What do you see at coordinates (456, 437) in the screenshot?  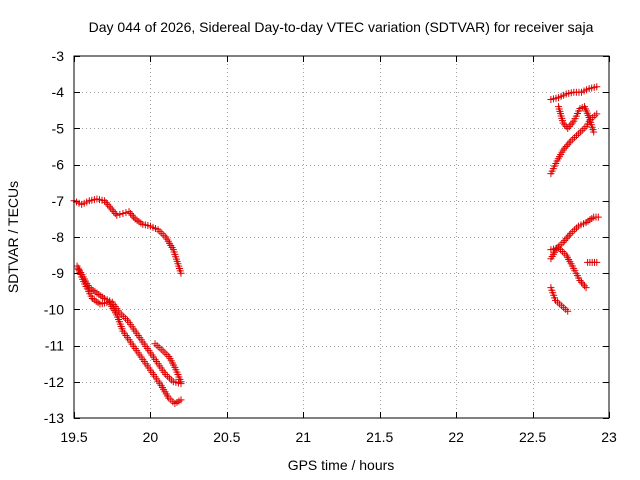 I see `x-tick-label: 22` at bounding box center [456, 437].